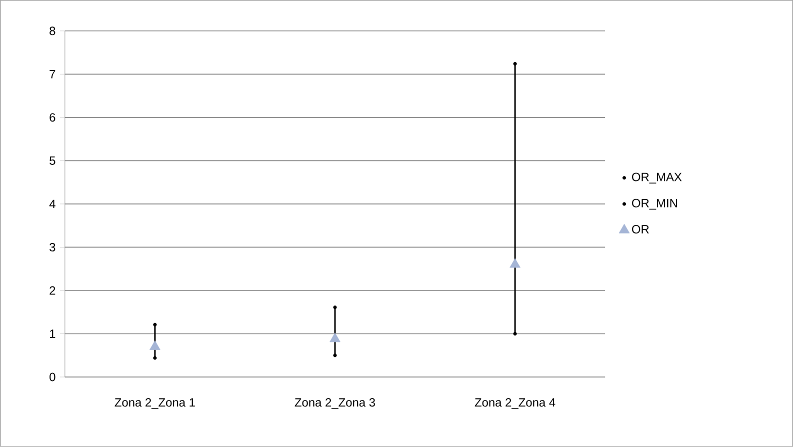 The width and height of the screenshot is (793, 447). What do you see at coordinates (53, 160) in the screenshot?
I see `y-tick-label: 5` at bounding box center [53, 160].